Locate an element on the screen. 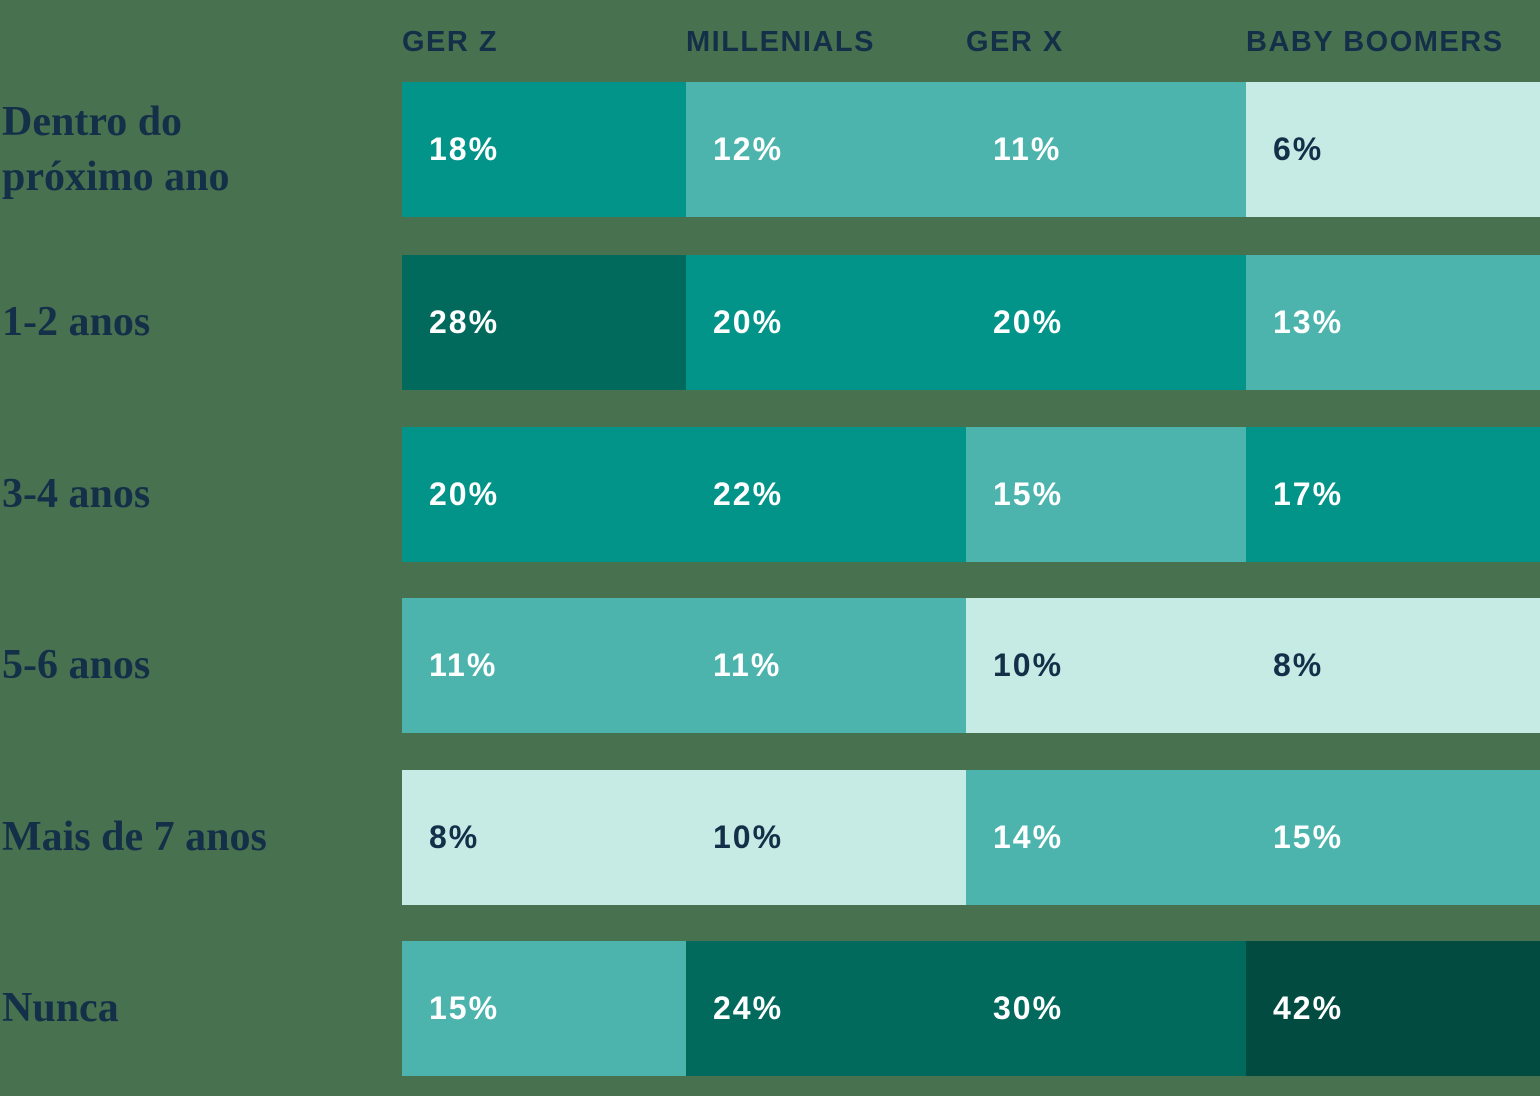 This screenshot has width=1540, height=1096. column-header: GER Z is located at coordinates (450, 42).